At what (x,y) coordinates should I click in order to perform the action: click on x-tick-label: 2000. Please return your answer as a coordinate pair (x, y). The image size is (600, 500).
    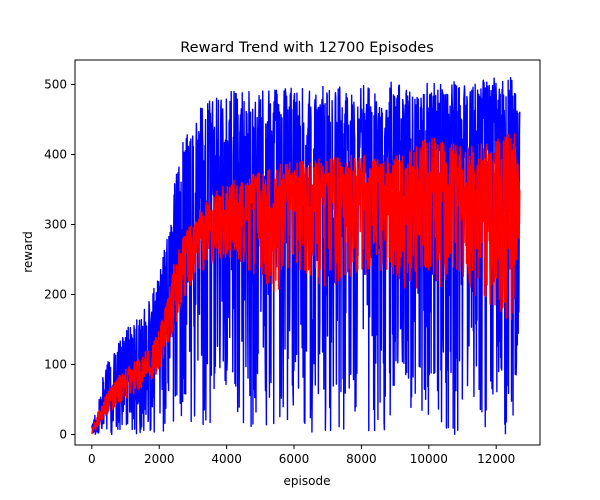
    Looking at the image, I should click on (159, 459).